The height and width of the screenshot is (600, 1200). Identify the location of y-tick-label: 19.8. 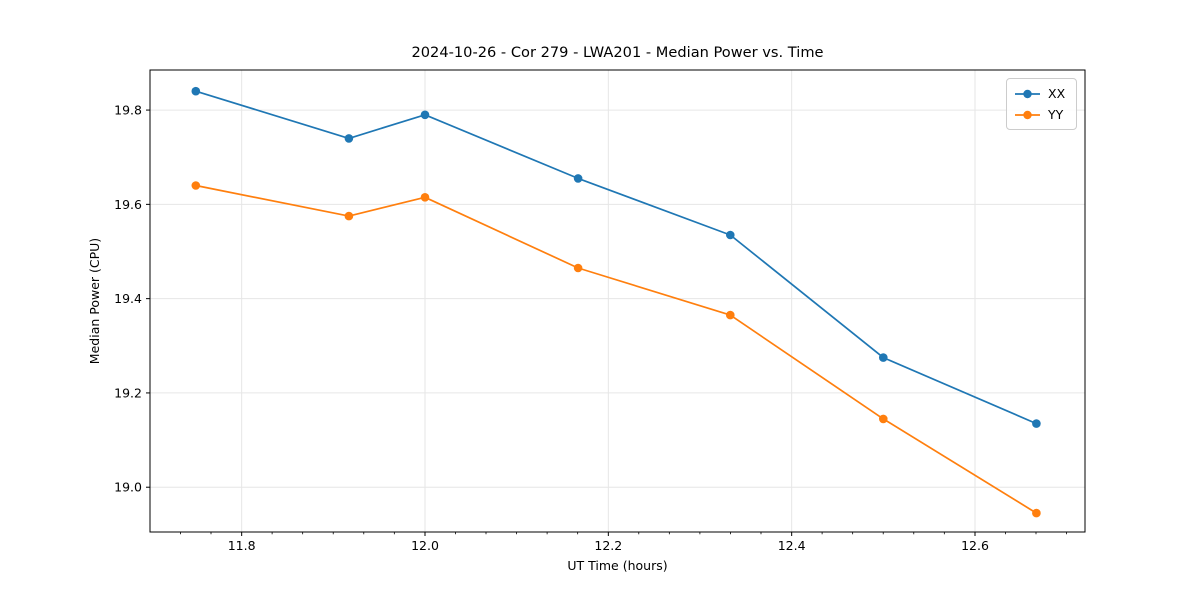
(128, 110).